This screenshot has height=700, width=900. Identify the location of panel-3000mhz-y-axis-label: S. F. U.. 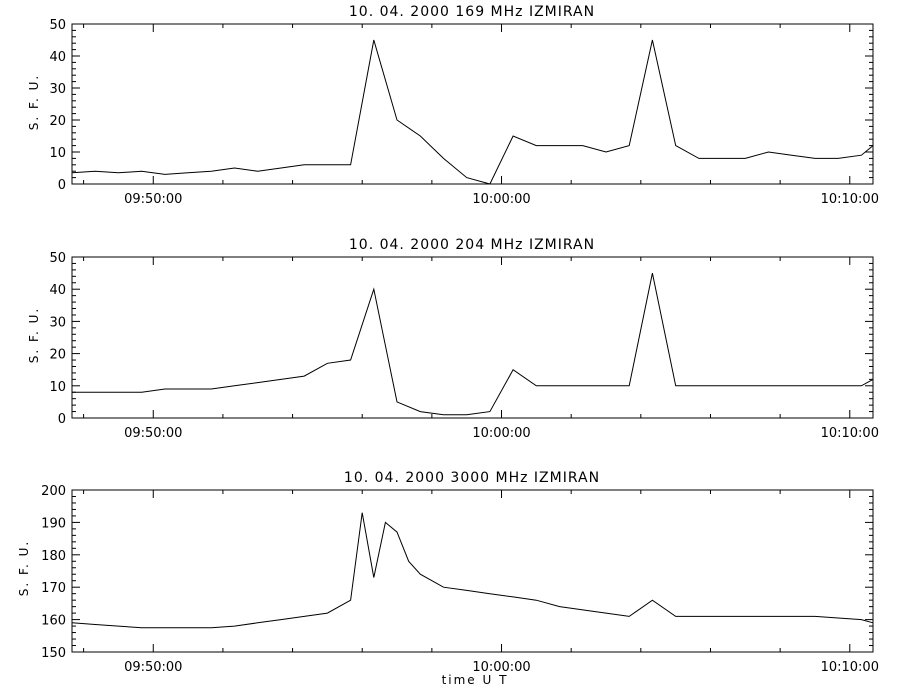
(24, 568).